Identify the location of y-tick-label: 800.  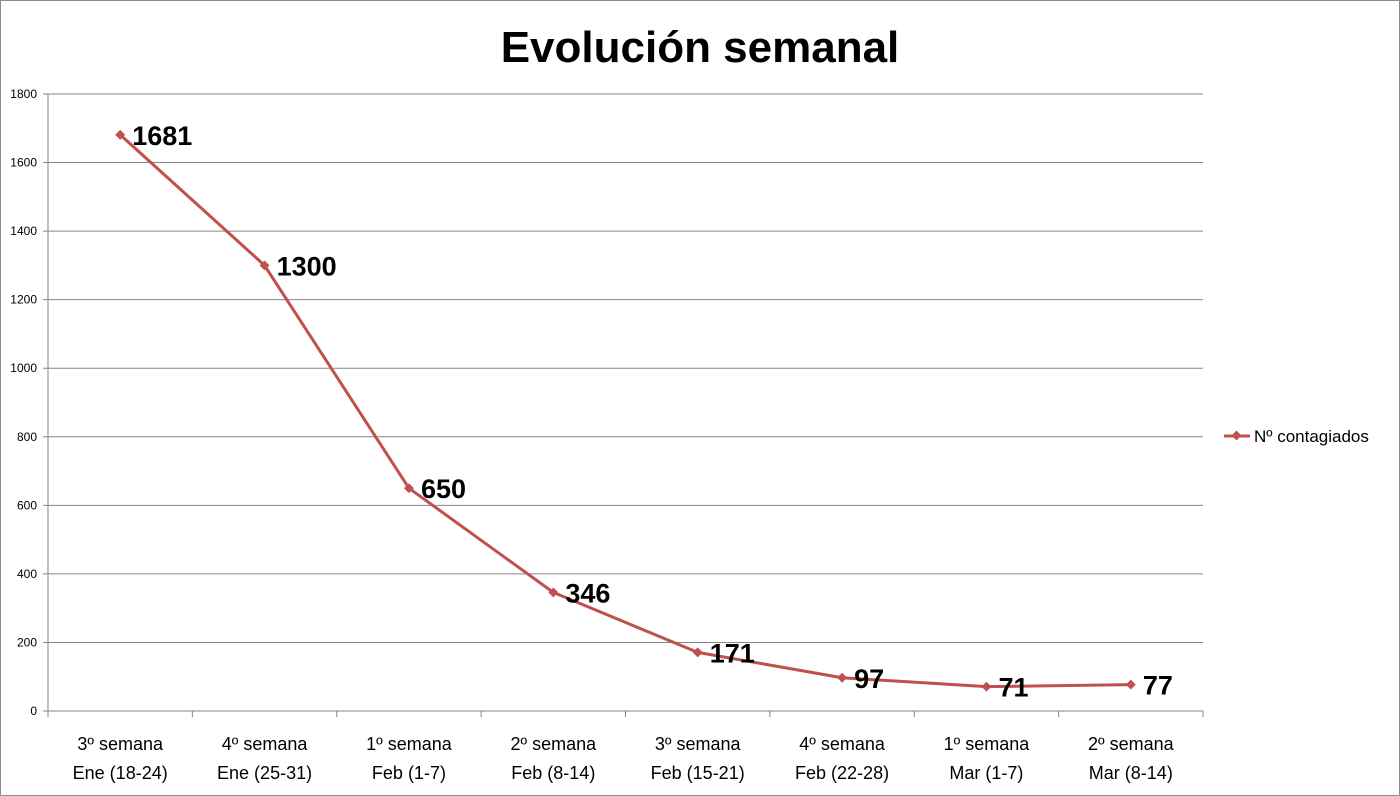
(27, 437).